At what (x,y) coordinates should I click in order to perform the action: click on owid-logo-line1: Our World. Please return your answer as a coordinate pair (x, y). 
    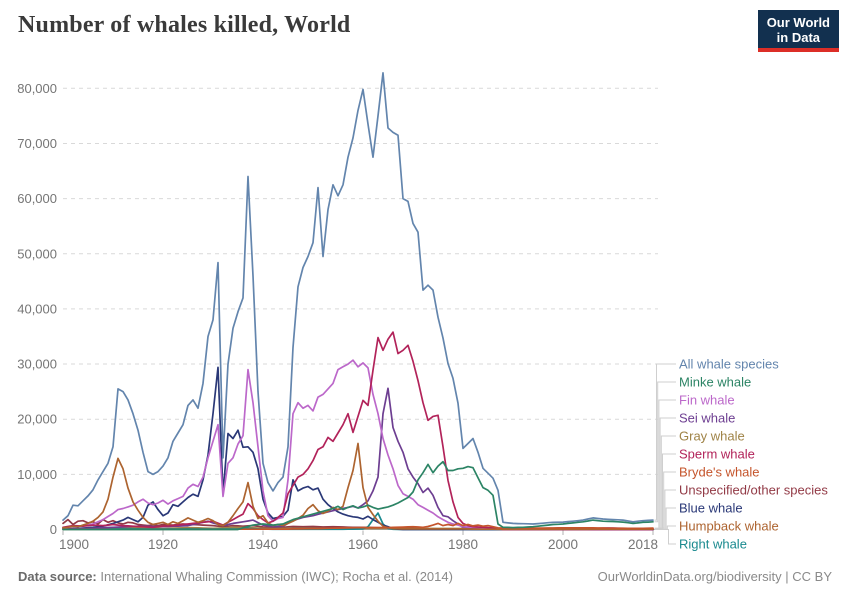
    Looking at the image, I should click on (798, 22).